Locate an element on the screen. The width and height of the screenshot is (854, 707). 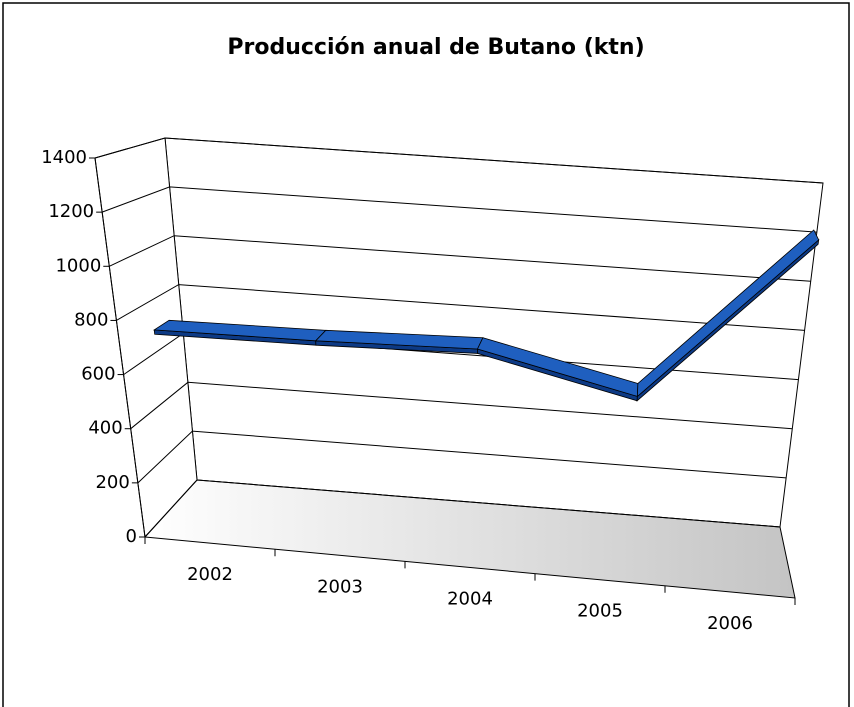
y-tick-label: 0 is located at coordinates (131, 536).